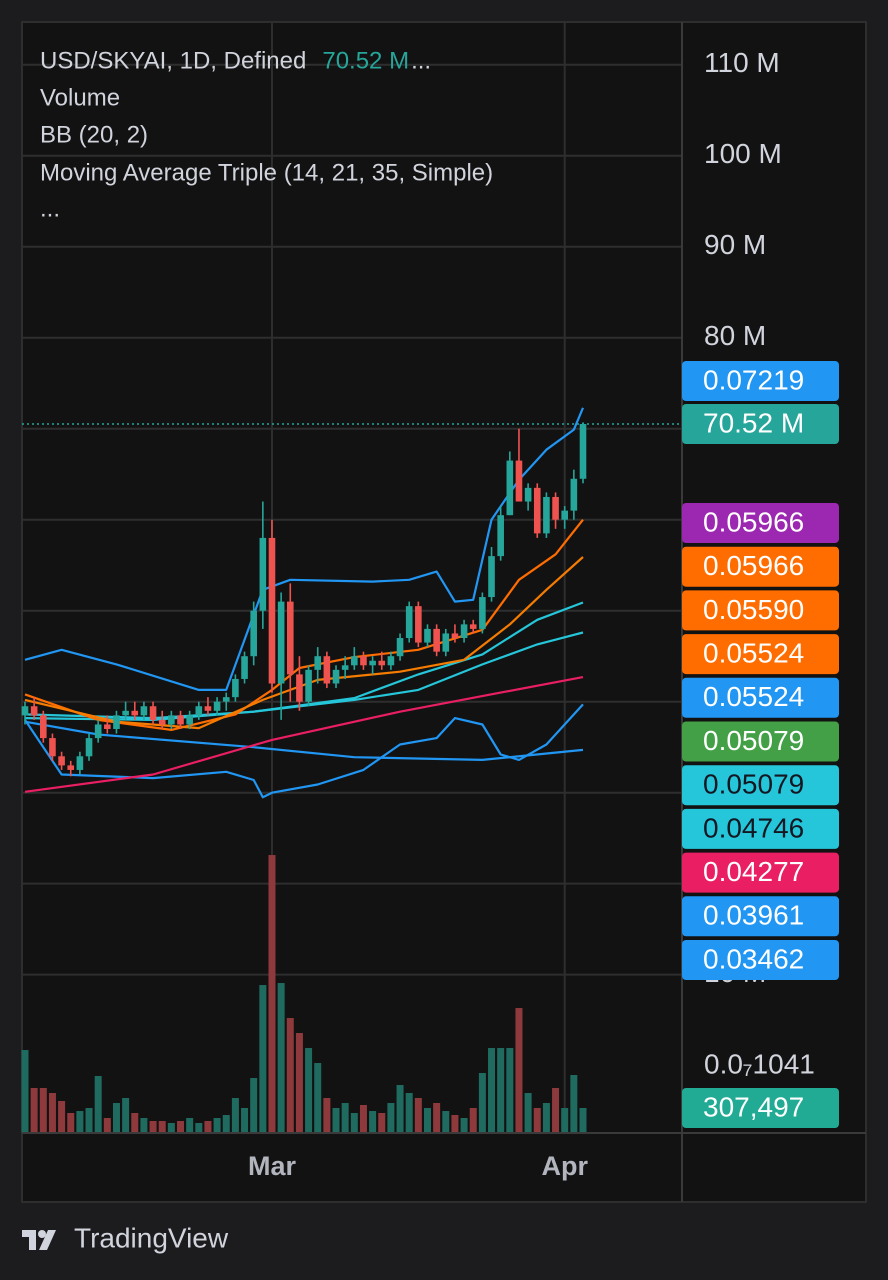 The width and height of the screenshot is (888, 1280). What do you see at coordinates (272, 1166) in the screenshot?
I see `x-tick-label: Mar` at bounding box center [272, 1166].